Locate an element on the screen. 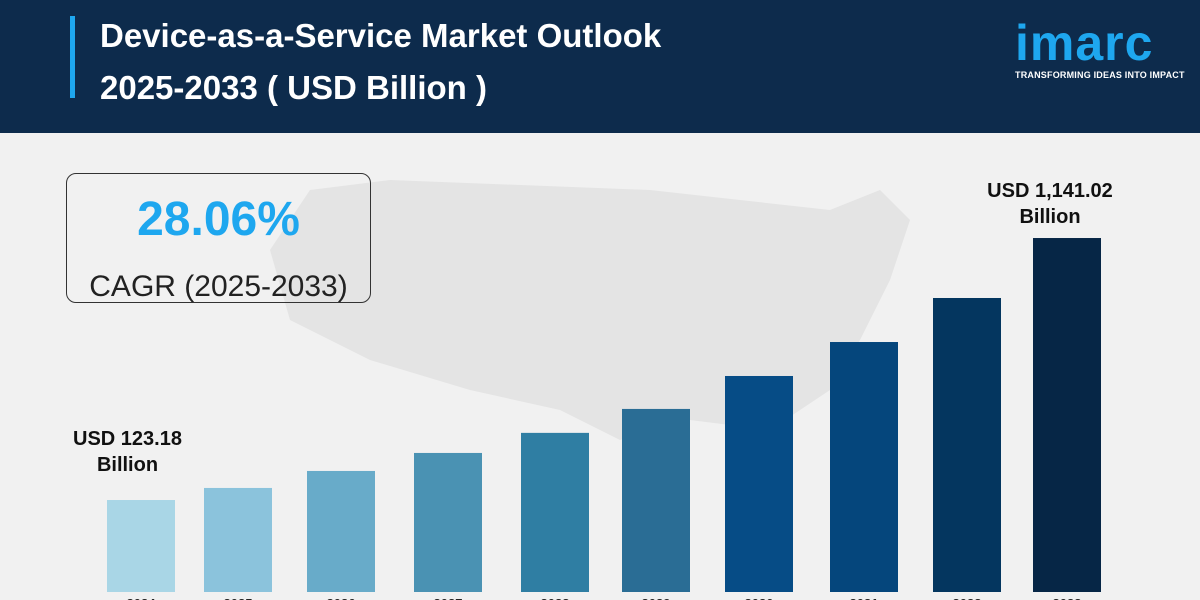  bar-2033 is located at coordinates (1067, 415).